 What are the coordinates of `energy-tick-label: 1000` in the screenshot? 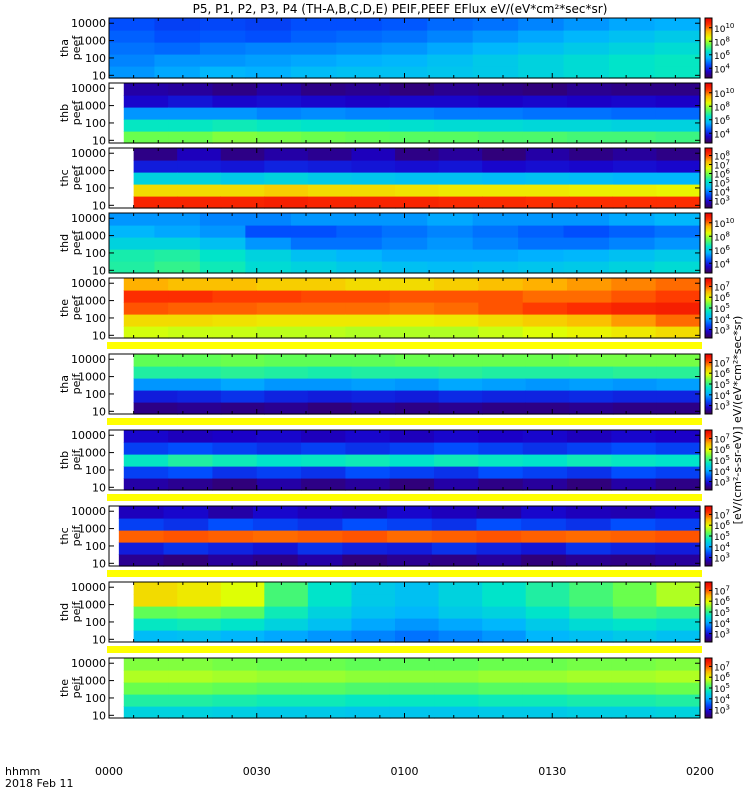 It's located at (92, 681).